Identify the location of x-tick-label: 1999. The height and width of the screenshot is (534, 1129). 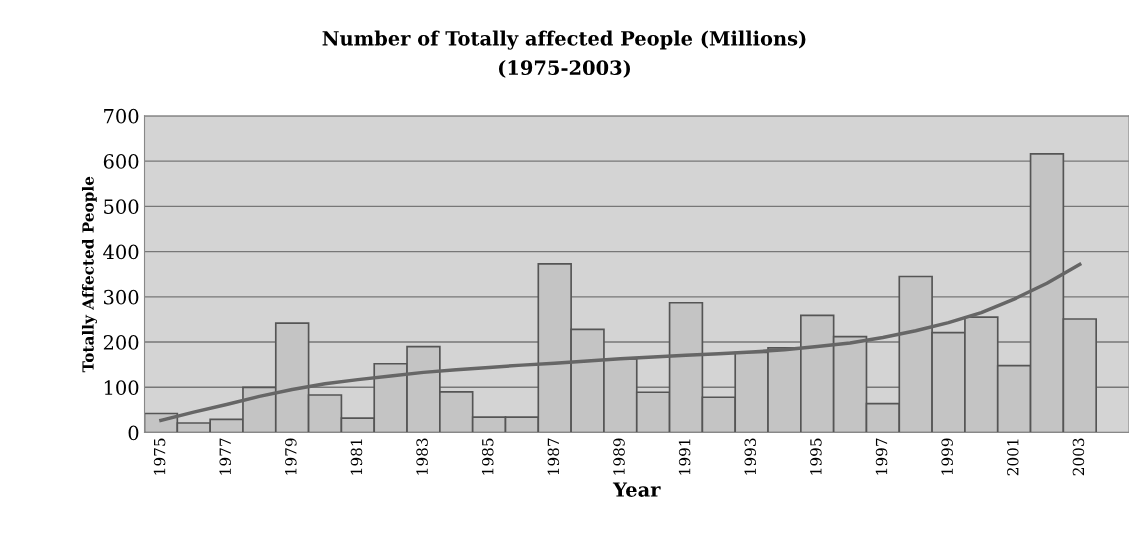
(947, 456).